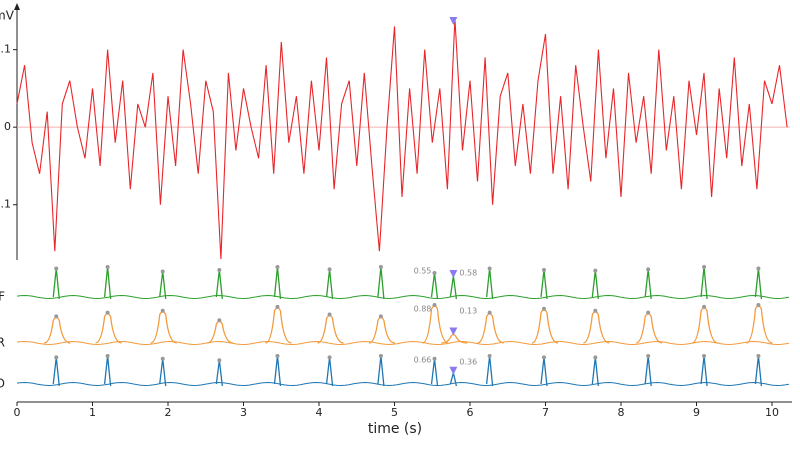  I want to click on y-axis-arrow, so click(17, 6).